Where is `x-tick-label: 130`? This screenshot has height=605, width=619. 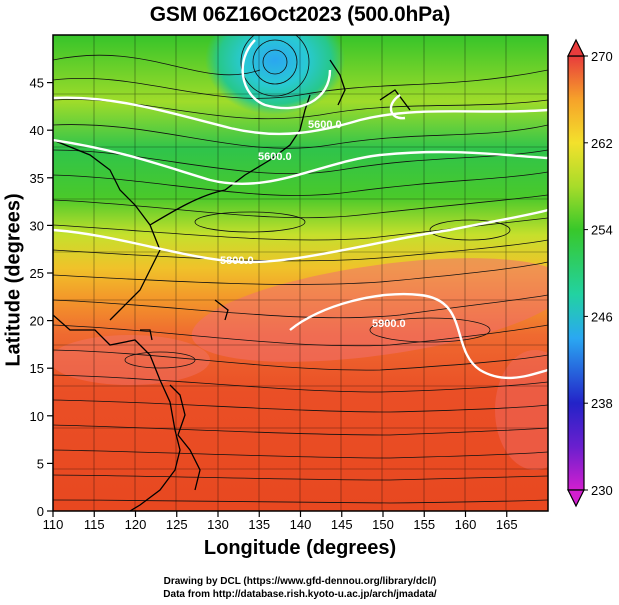
x-tick-label: 130 is located at coordinates (218, 524).